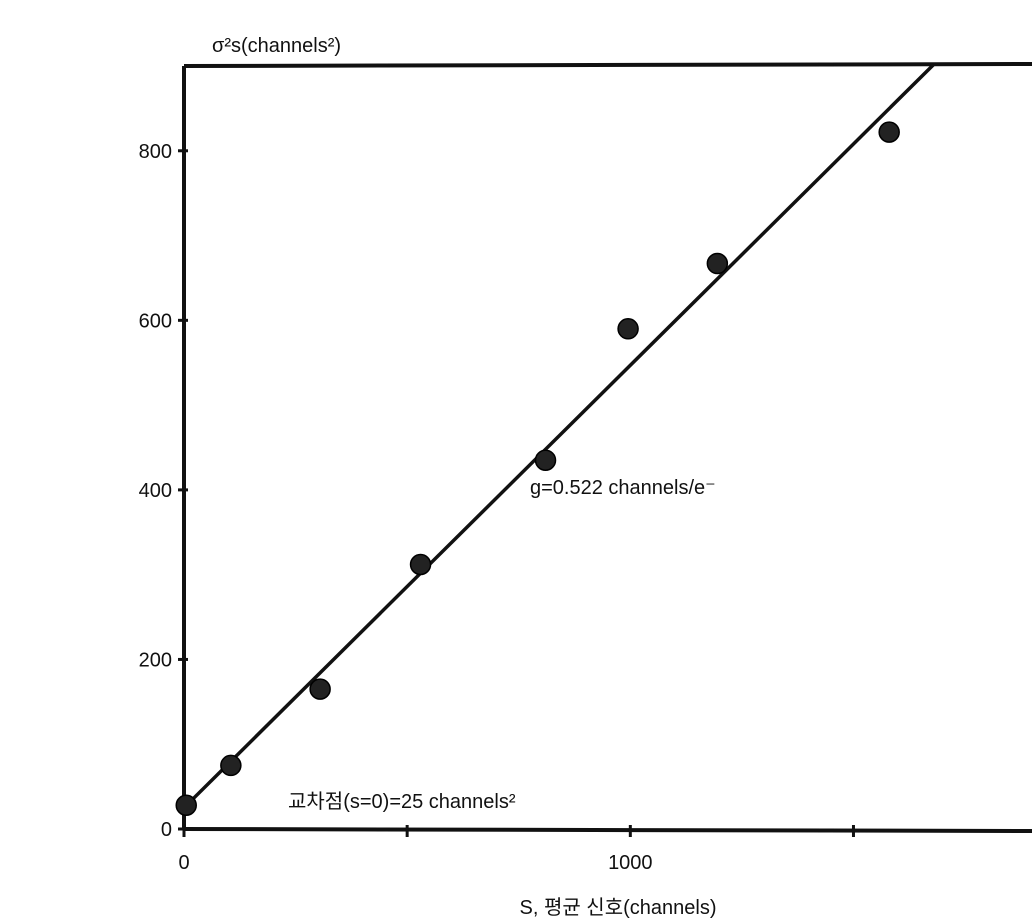 The height and width of the screenshot is (924, 1032). What do you see at coordinates (183, 863) in the screenshot?
I see `x-tick-label: 0` at bounding box center [183, 863].